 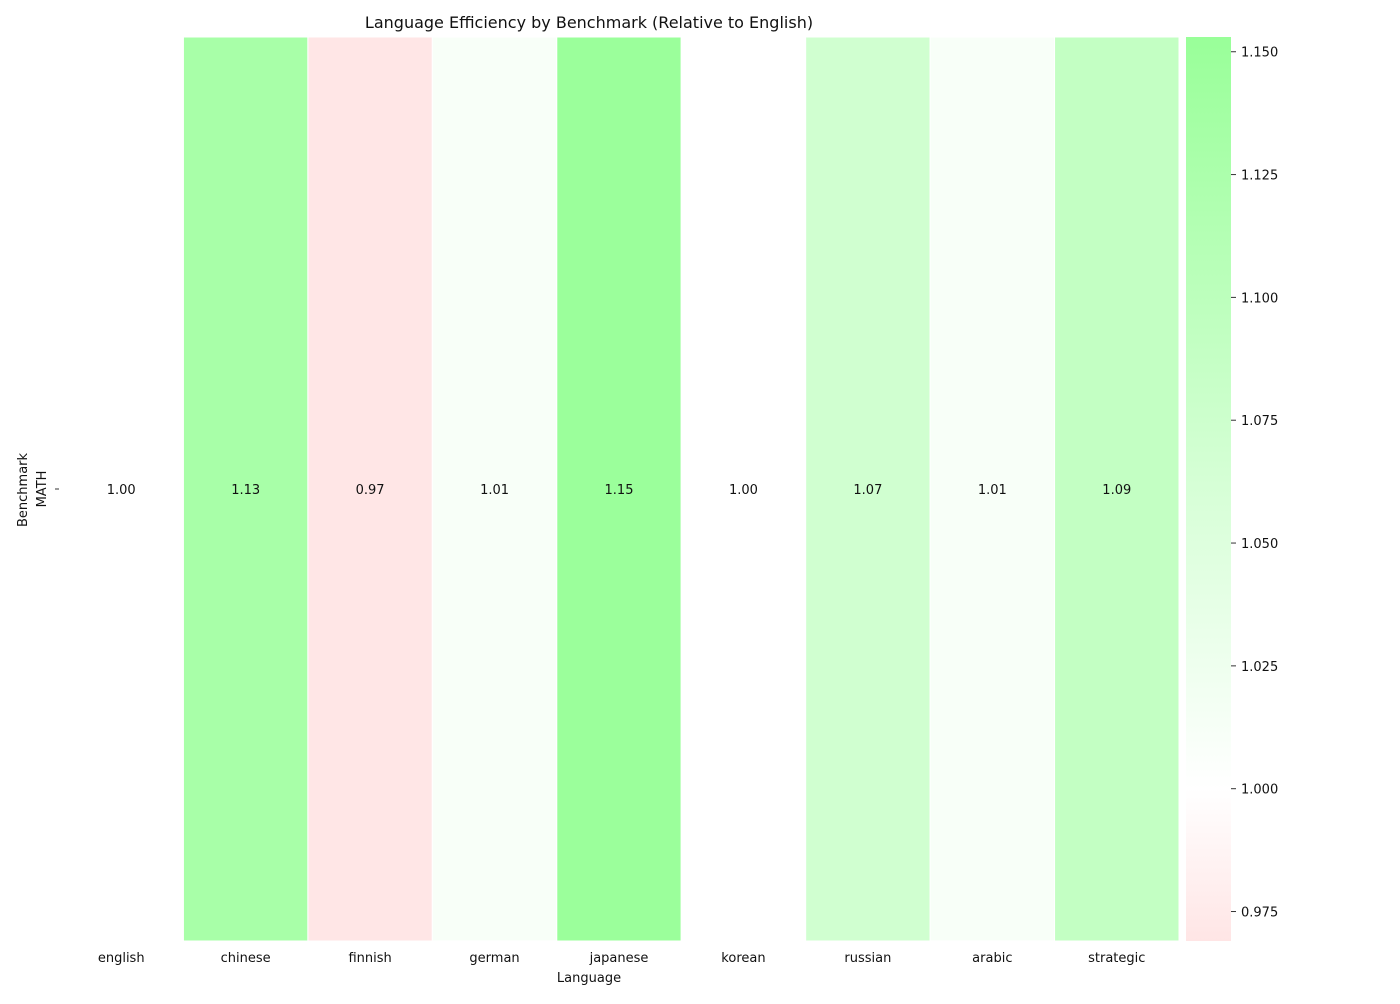 I want to click on x-tick-label: strategic, so click(x=1116, y=958).